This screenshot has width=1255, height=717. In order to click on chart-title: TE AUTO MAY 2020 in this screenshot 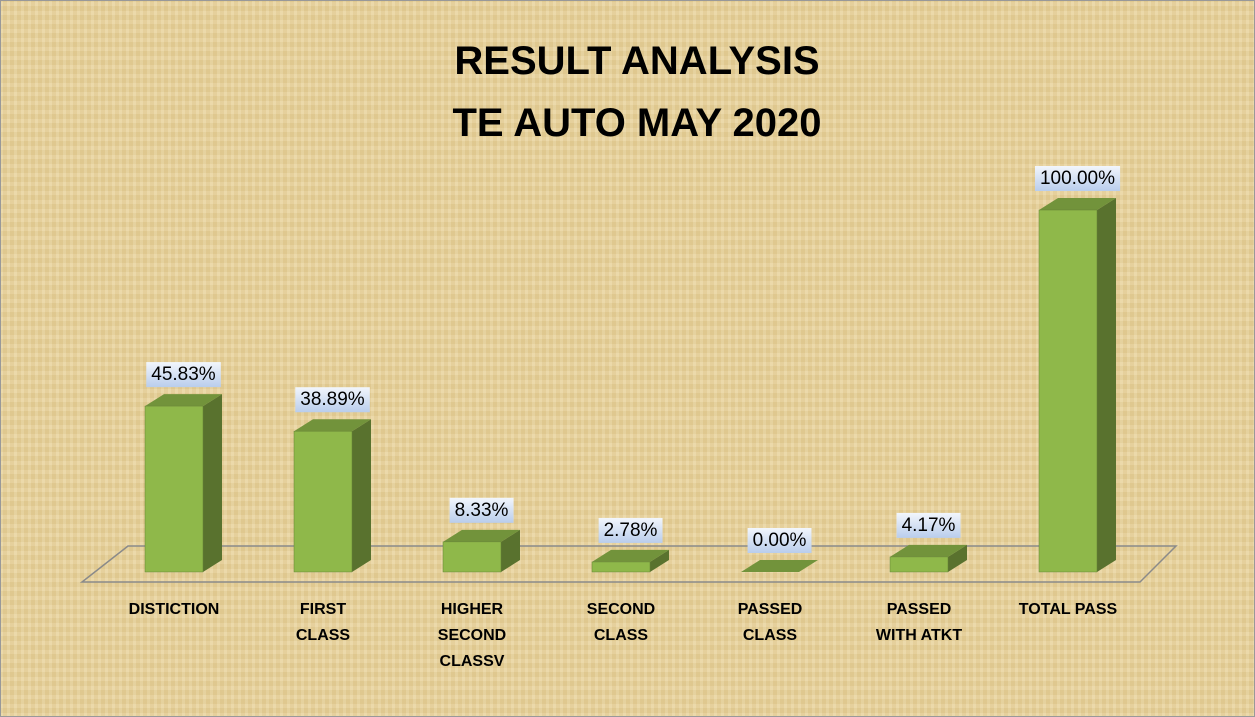, I will do `click(636, 123)`.